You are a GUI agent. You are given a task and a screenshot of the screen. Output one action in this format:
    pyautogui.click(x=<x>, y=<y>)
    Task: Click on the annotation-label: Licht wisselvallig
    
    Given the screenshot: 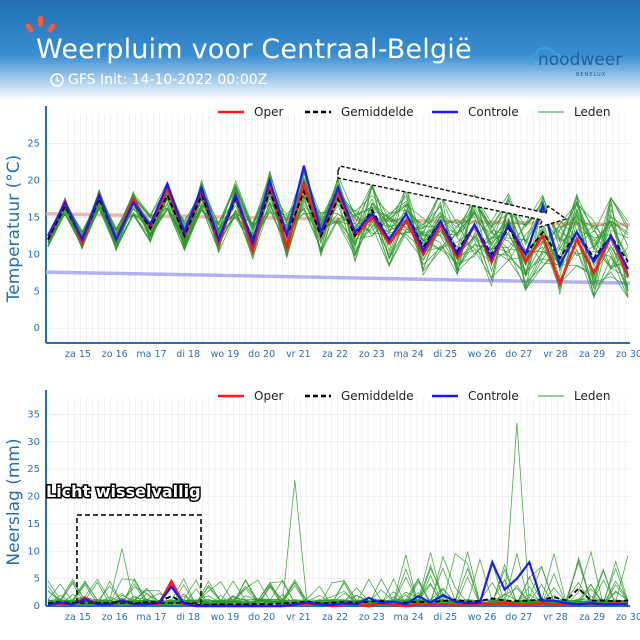 What is the action you would take?
    pyautogui.click(x=123, y=491)
    